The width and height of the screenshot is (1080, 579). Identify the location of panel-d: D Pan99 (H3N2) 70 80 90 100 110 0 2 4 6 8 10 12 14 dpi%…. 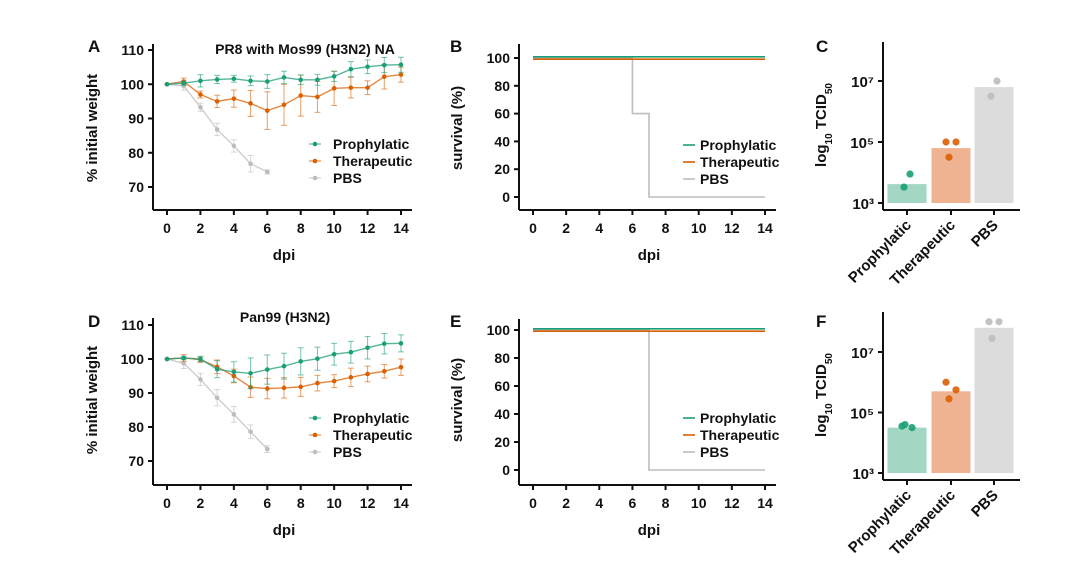
(248, 424).